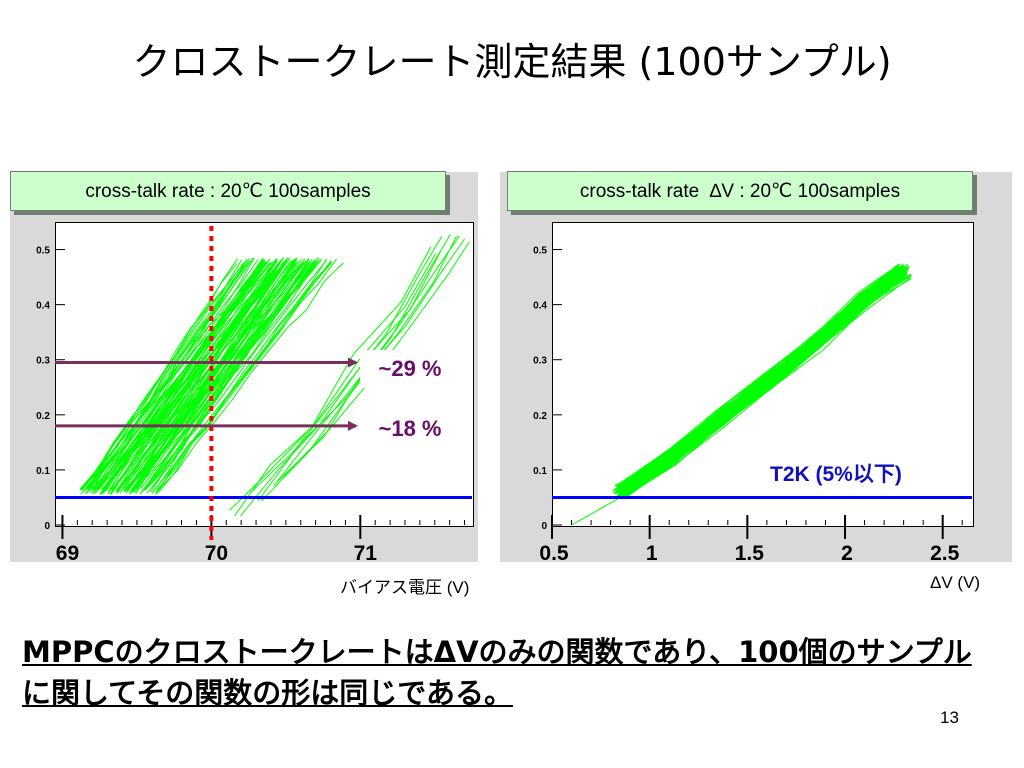 This screenshot has height=768, width=1024. Describe the element at coordinates (740, 191) in the screenshot. I see `right-chart-title: cross-talk rate ∆V : 20℃ 100samples` at that location.